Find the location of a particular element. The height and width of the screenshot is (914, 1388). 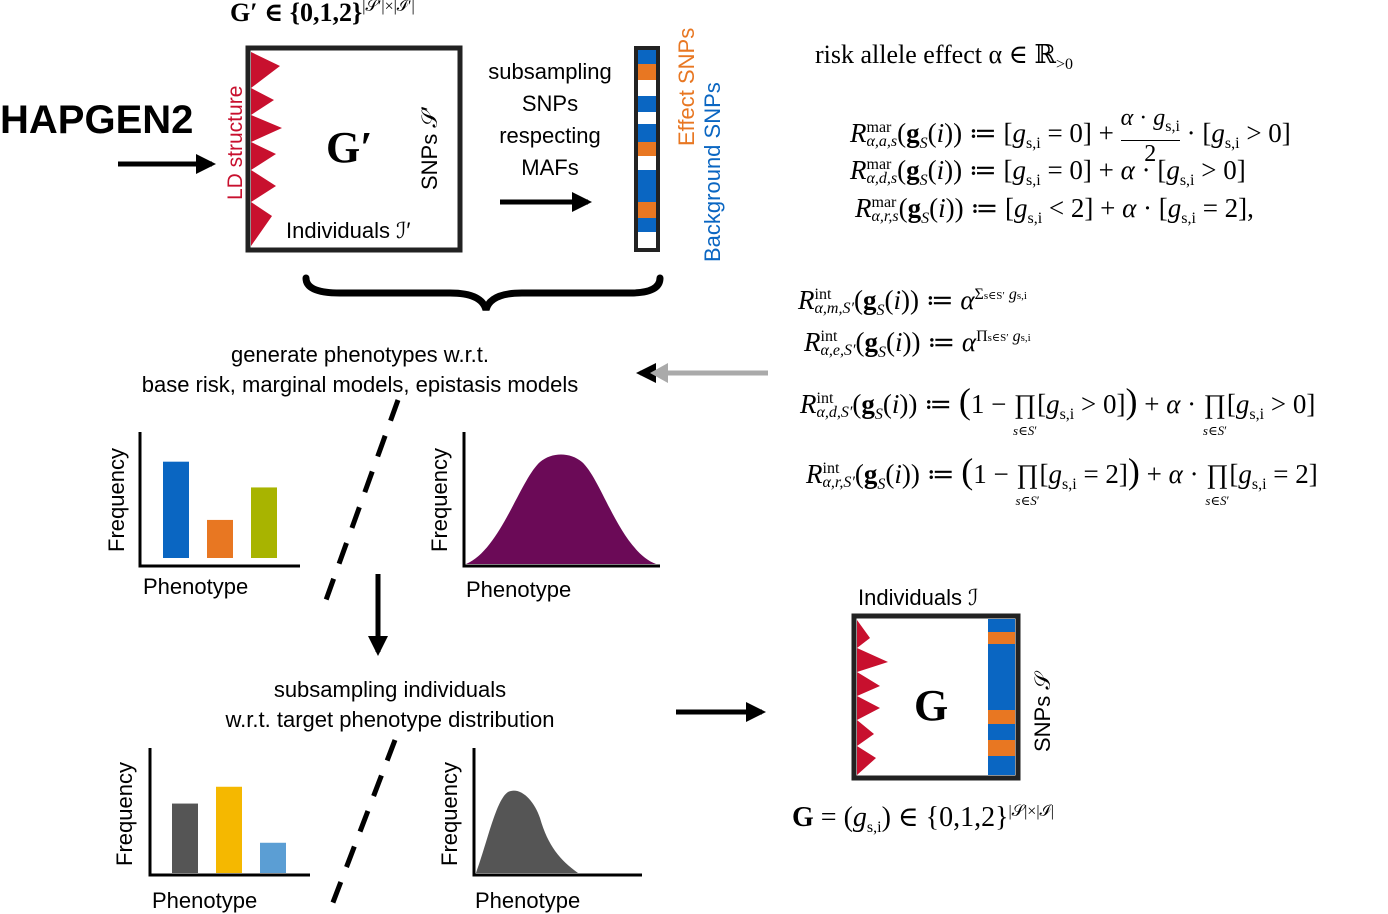

gen-dist-chart is located at coordinates (561, 500).